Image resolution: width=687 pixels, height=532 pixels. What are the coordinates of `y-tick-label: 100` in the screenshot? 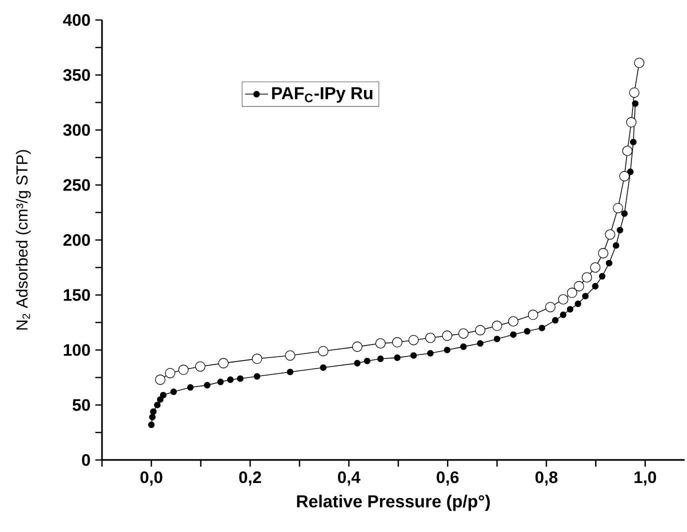 It's located at (77, 350).